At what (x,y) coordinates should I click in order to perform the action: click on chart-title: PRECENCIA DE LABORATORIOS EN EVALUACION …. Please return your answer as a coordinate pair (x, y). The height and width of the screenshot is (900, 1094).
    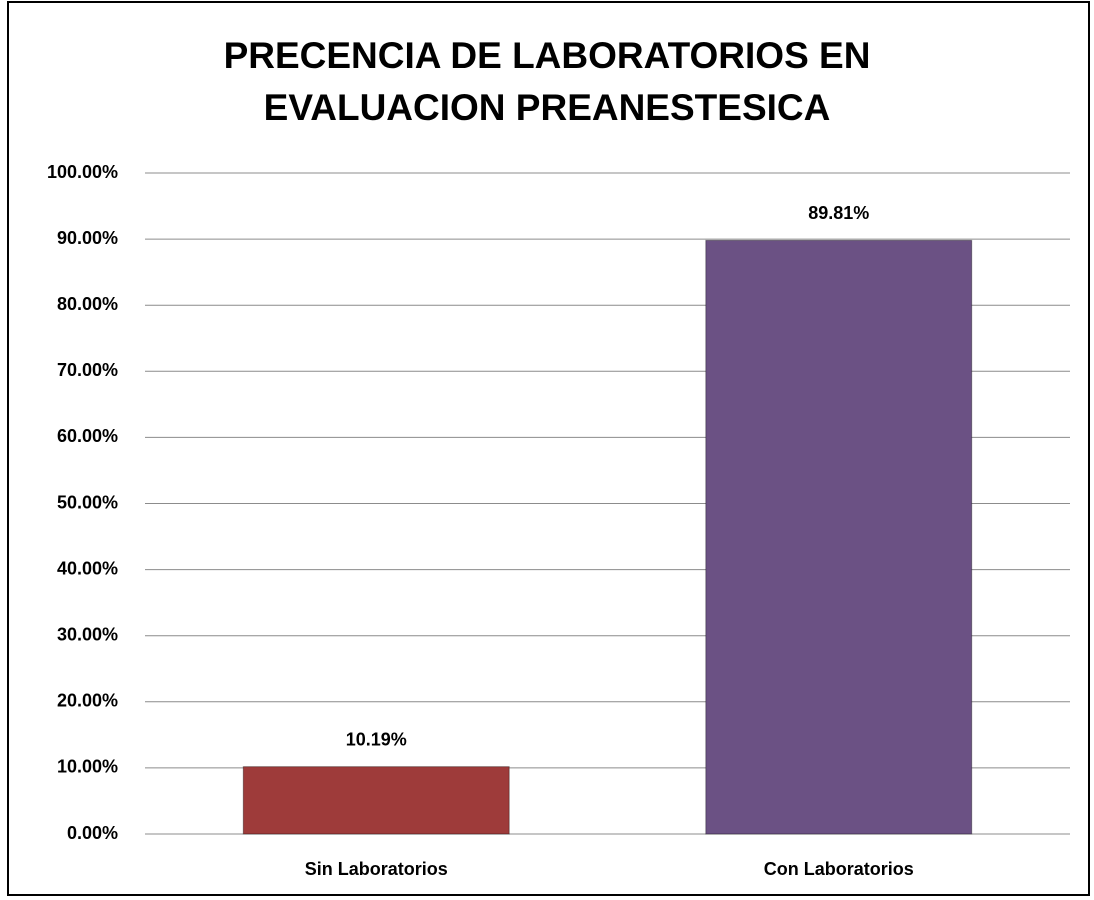
    Looking at the image, I should click on (547, 81).